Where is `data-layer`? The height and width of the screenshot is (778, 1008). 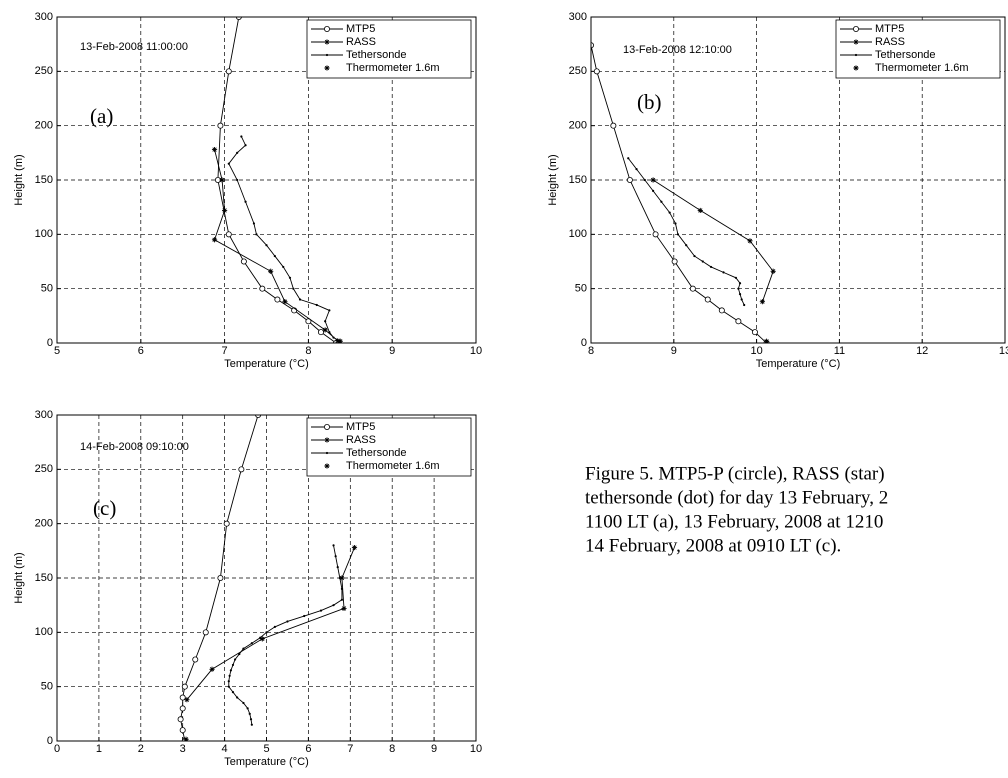 data-layer is located at coordinates (277, 180).